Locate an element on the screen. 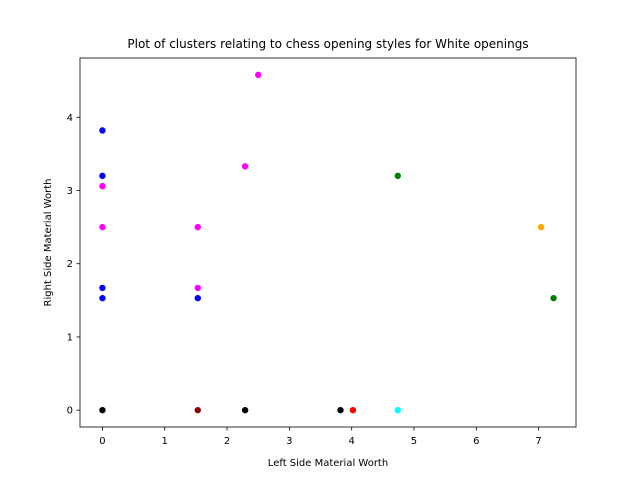  y-tick-label: 3 is located at coordinates (70, 191).